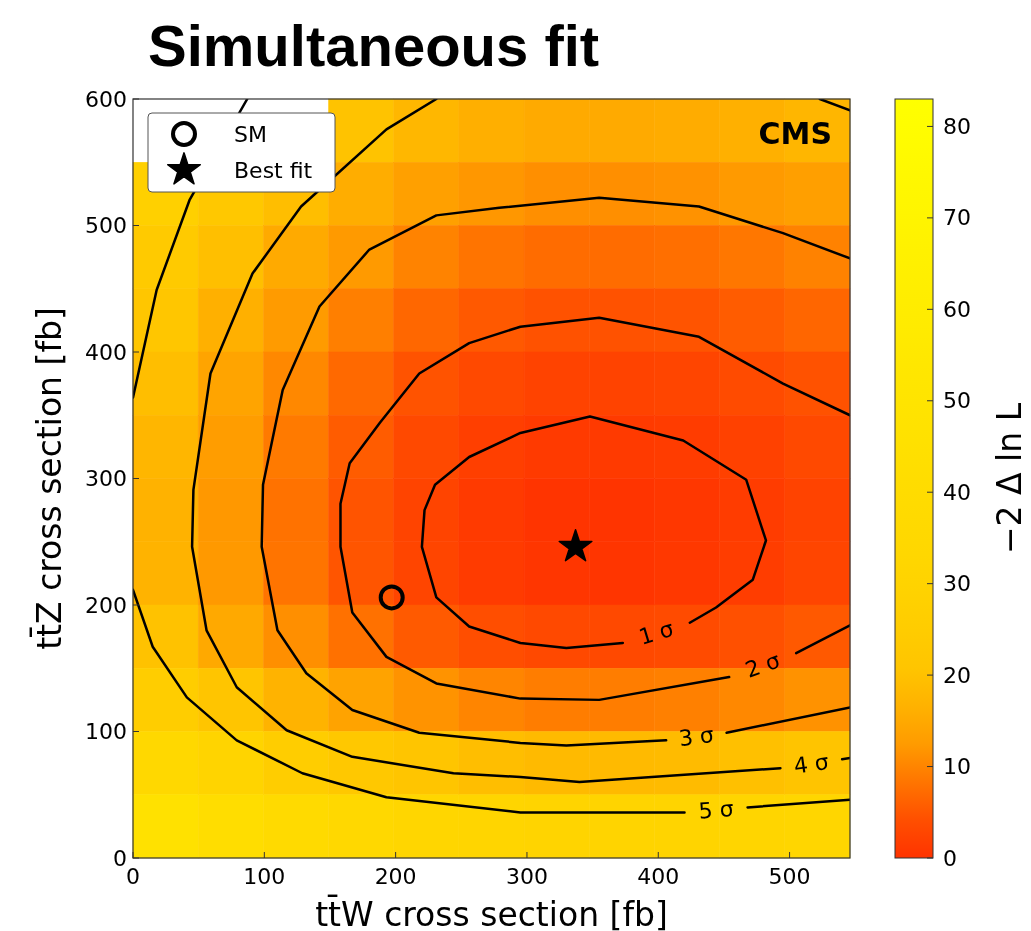 The height and width of the screenshot is (931, 1031). What do you see at coordinates (957, 767) in the screenshot?
I see `color-bar-label: 10` at bounding box center [957, 767].